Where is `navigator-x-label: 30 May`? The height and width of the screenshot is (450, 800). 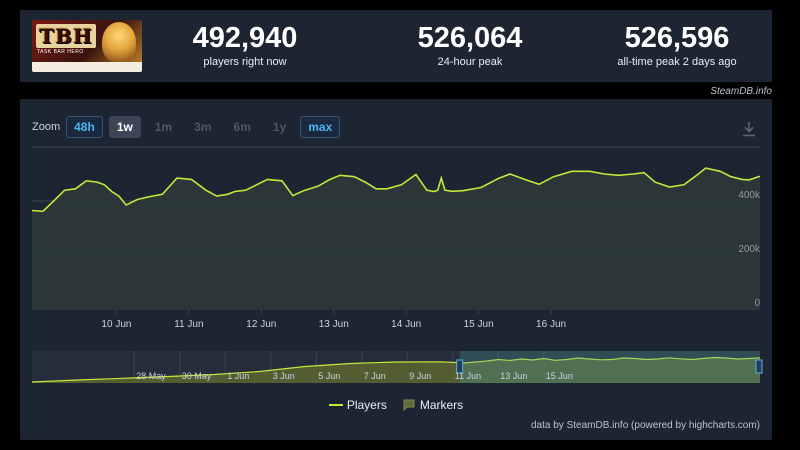 navigator-x-label: 30 May is located at coordinates (197, 376).